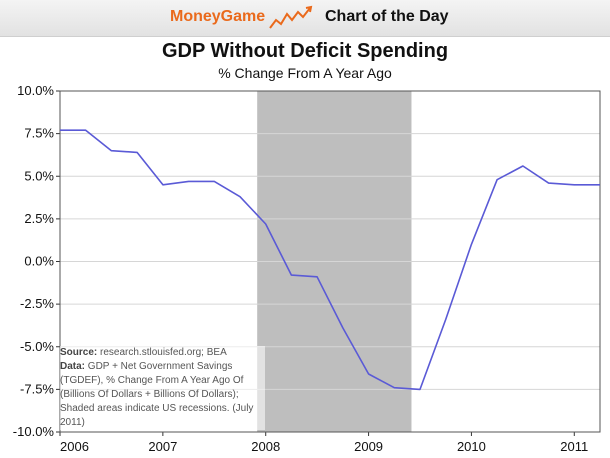 The image size is (610, 458). I want to click on y-tick-label: -2.5%, so click(37, 303).